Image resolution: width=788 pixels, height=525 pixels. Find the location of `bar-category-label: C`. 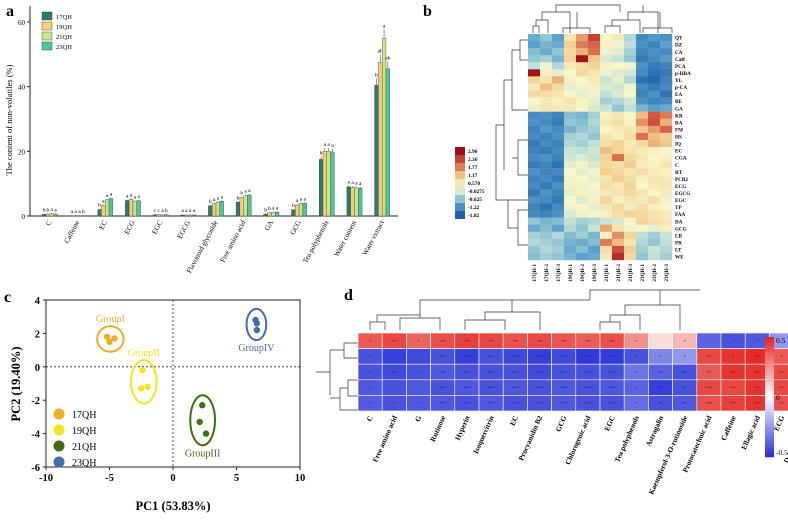

bar-category-label: C is located at coordinates (48, 223).